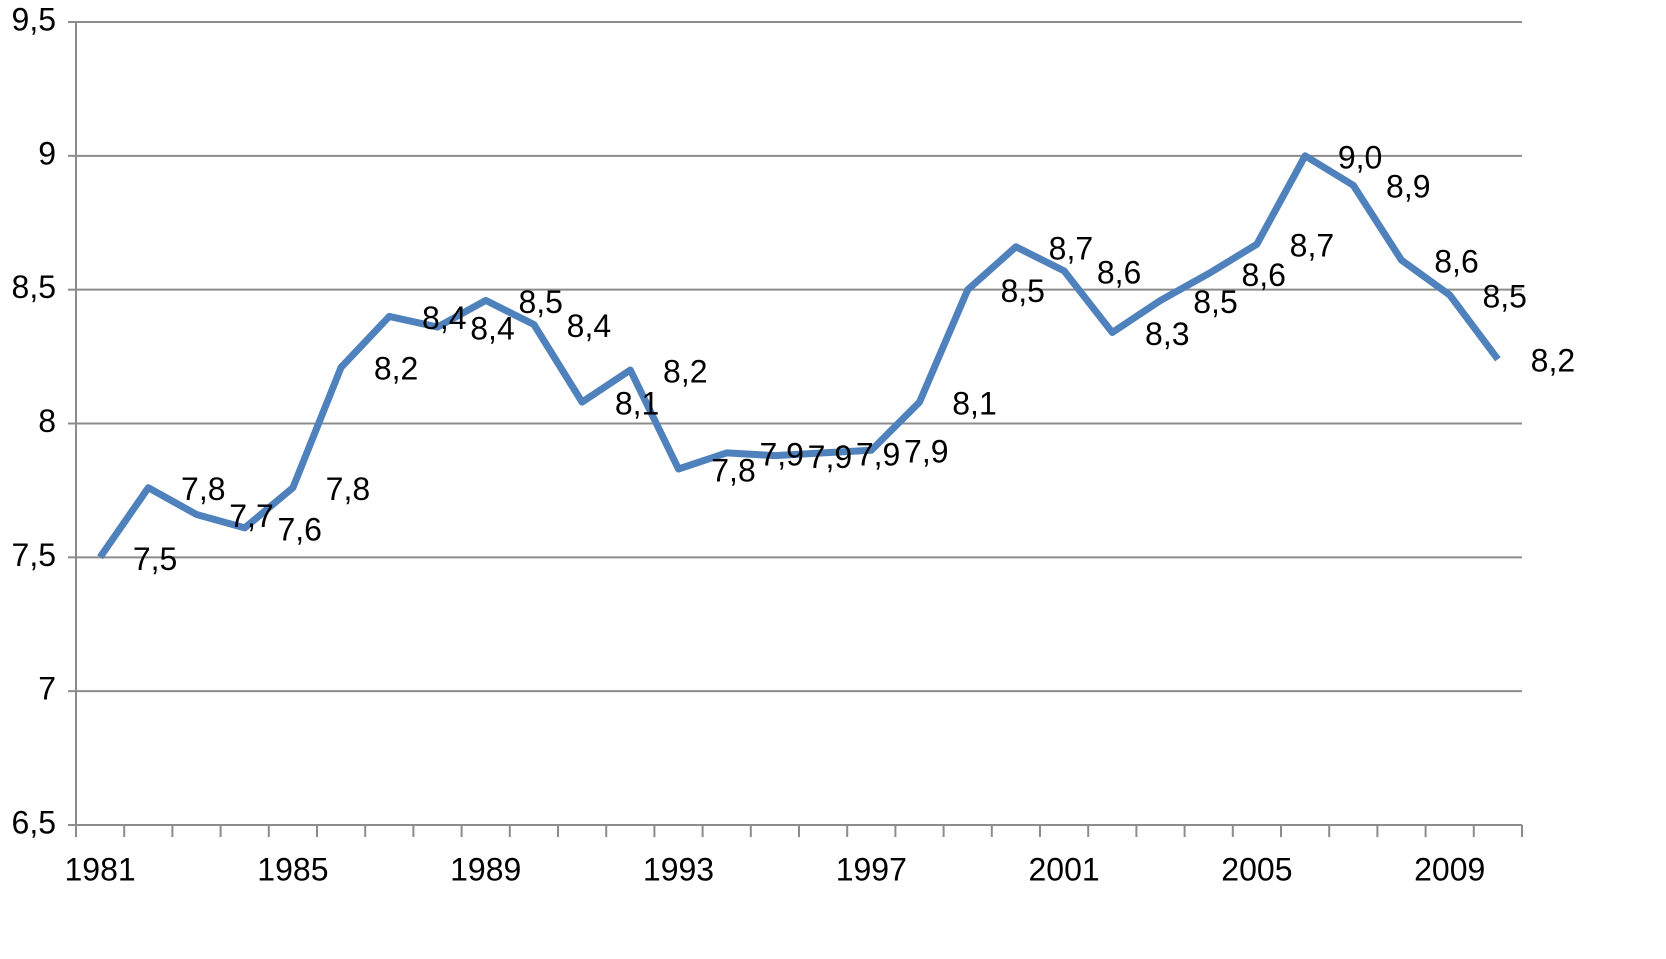 Image resolution: width=1666 pixels, height=959 pixels. Describe the element at coordinates (1408, 187) in the screenshot. I see `data-label: 8,9` at that location.